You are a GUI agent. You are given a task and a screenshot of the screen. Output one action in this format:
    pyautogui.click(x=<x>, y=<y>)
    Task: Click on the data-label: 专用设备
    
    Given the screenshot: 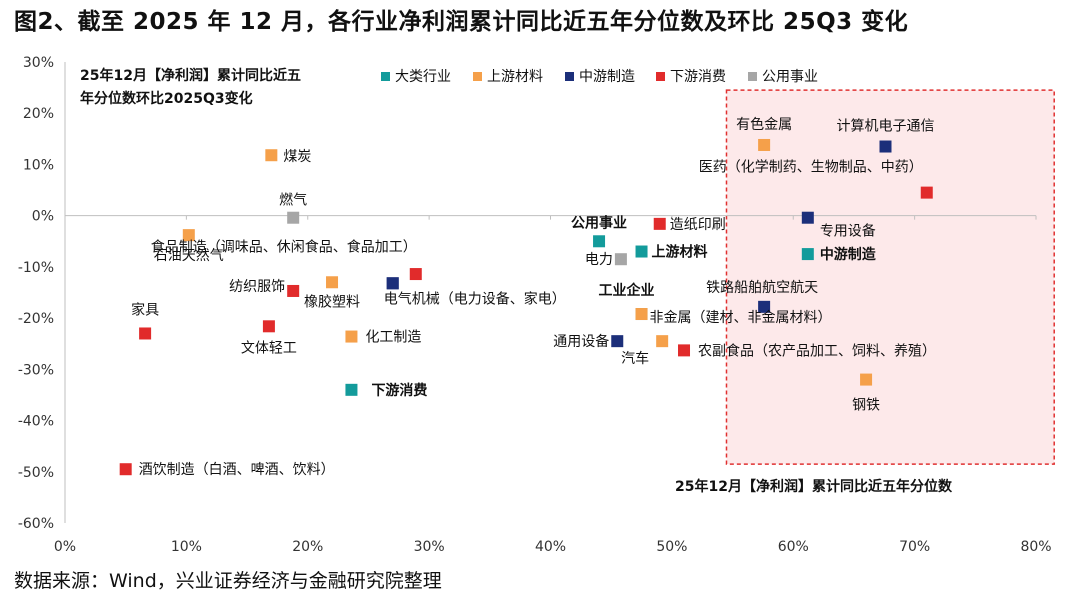 What is the action you would take?
    pyautogui.click(x=848, y=231)
    